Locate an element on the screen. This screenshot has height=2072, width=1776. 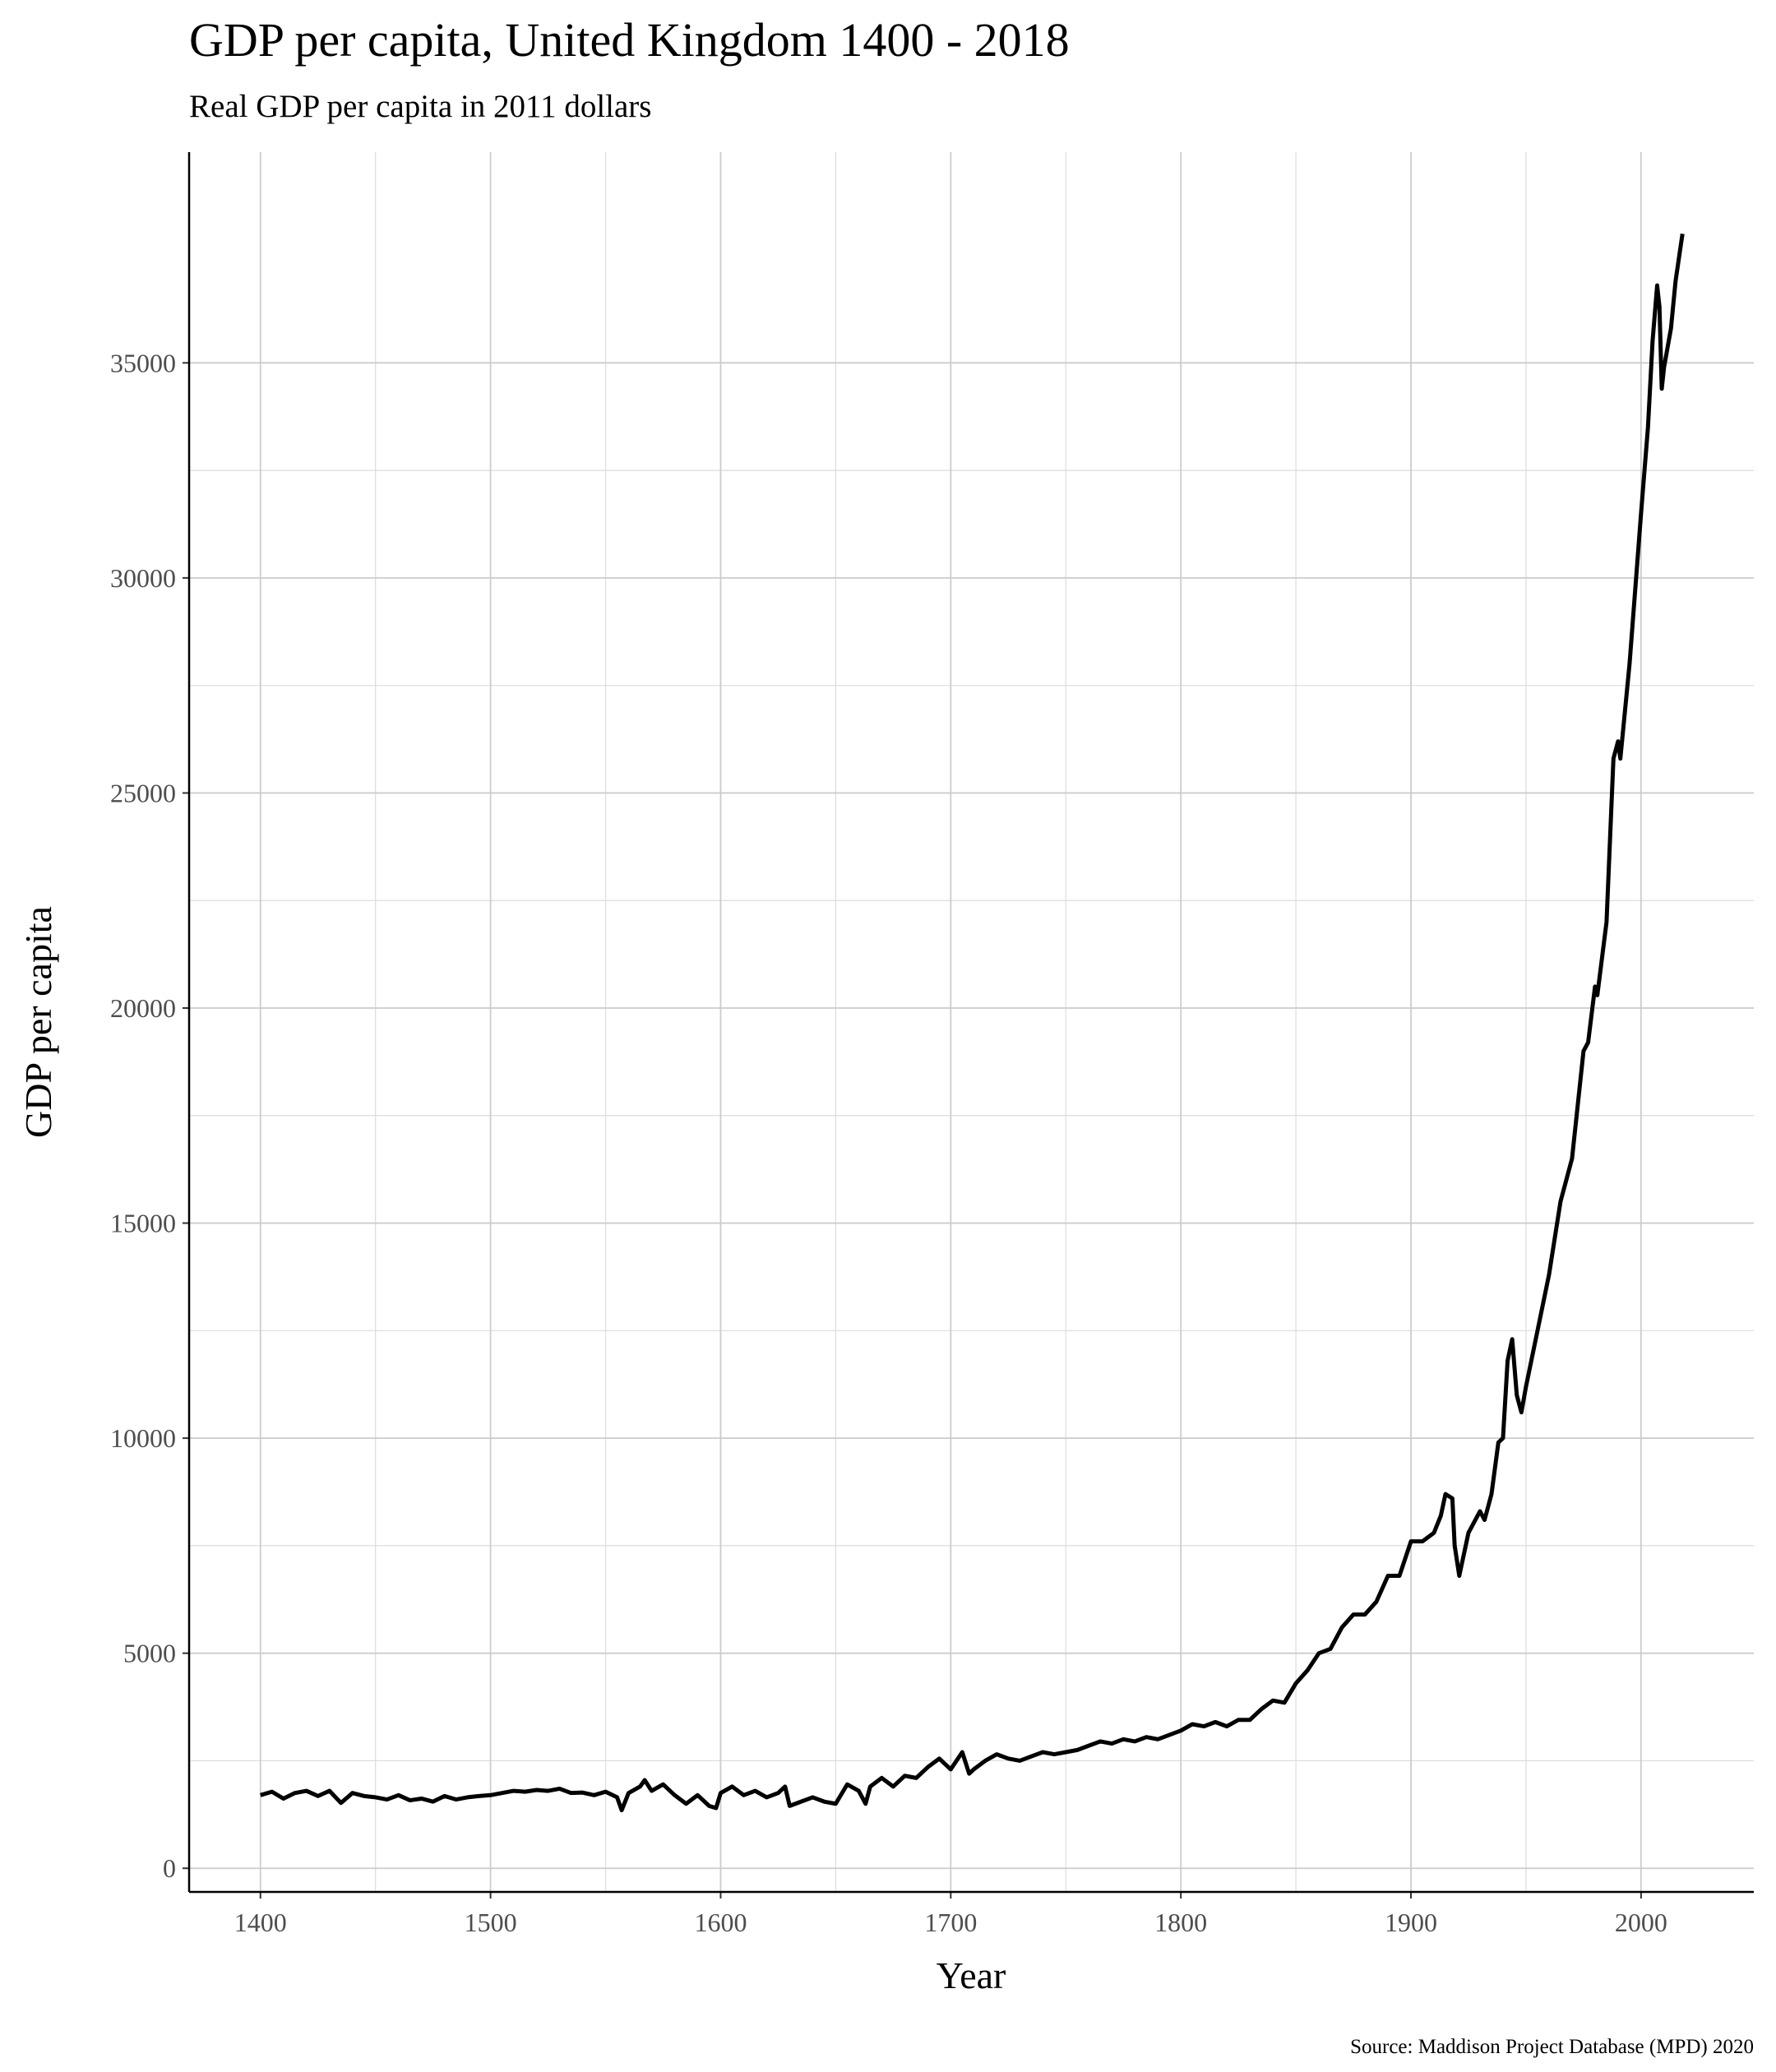
y-tick-label: 10000 is located at coordinates (143, 1438).